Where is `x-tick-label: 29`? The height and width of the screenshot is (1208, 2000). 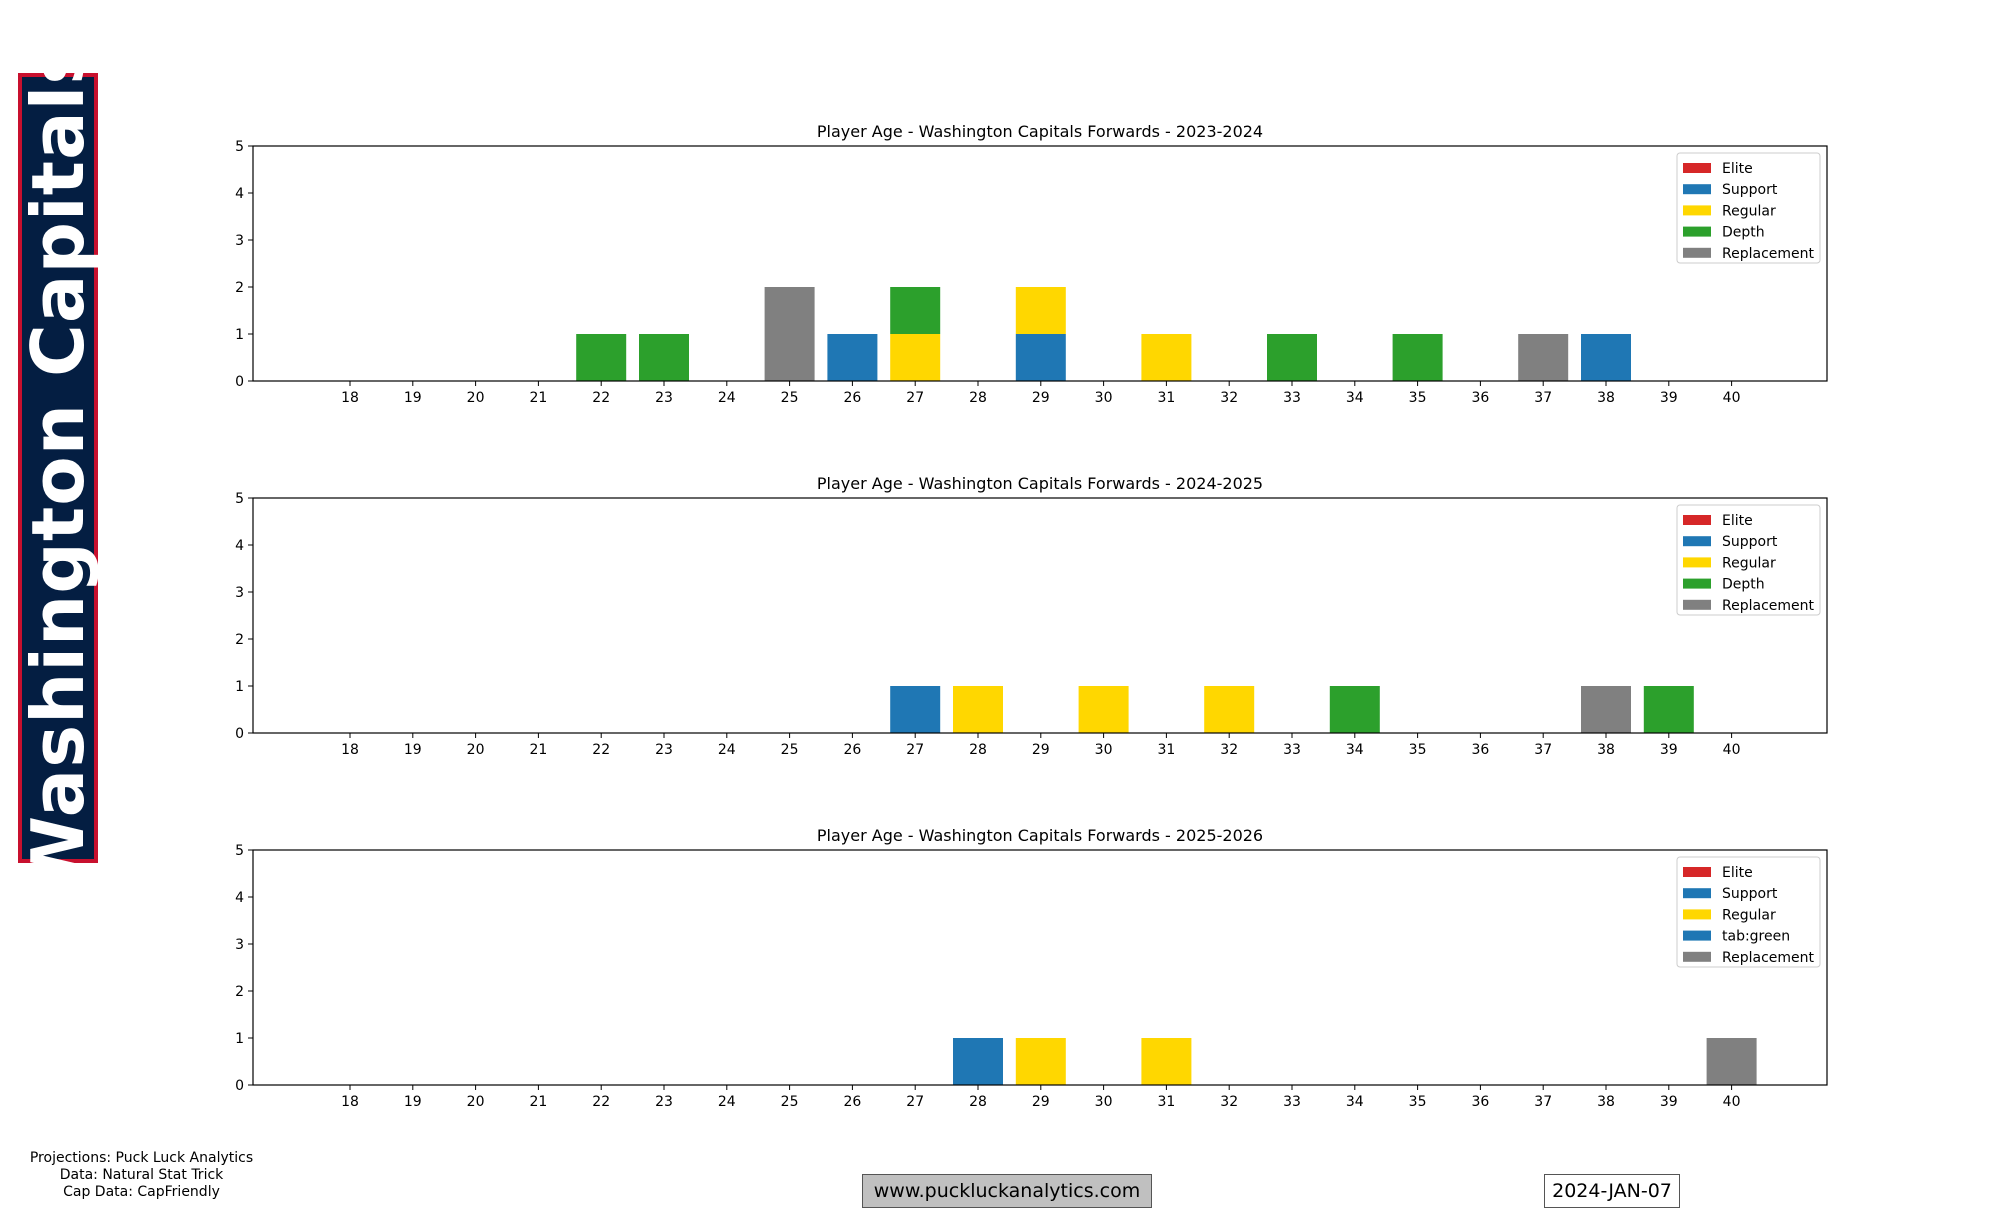
x-tick-label: 29 is located at coordinates (1041, 1102).